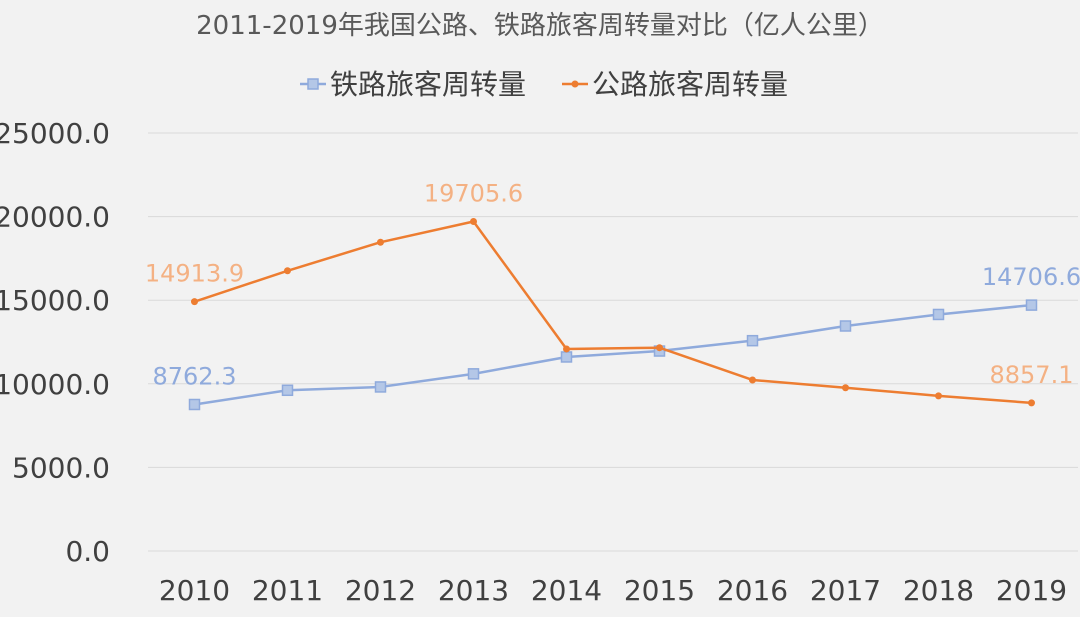  I want to click on y-tick-label: 0.0, so click(87, 551).